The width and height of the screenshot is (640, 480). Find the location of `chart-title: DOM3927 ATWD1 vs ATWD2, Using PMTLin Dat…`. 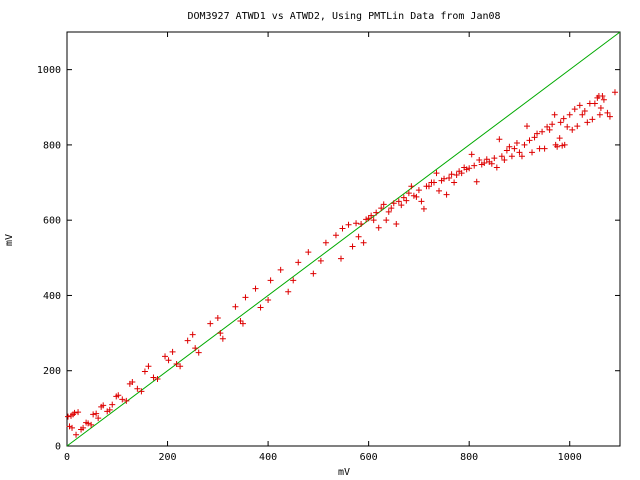

chart-title: DOM3927 ATWD1 vs ATWD2, Using PMTLin Dat… is located at coordinates (343, 16).